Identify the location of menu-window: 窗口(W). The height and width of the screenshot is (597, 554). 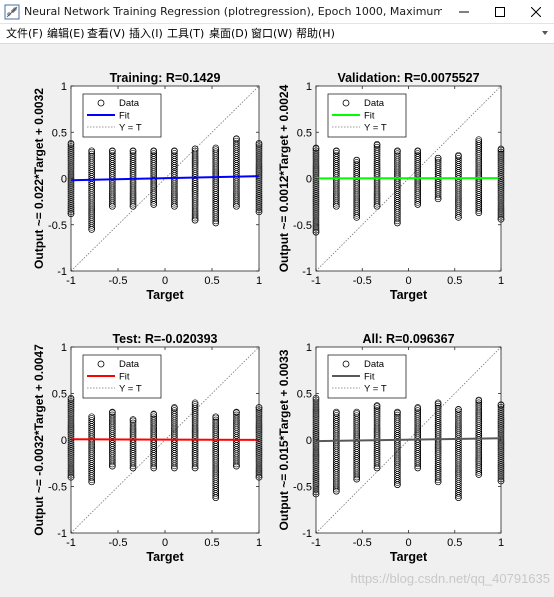
(272, 33).